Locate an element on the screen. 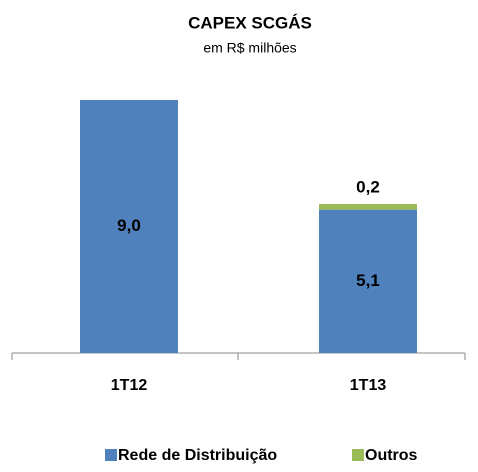 The height and width of the screenshot is (472, 478). data-label: 9,0 is located at coordinates (129, 225).